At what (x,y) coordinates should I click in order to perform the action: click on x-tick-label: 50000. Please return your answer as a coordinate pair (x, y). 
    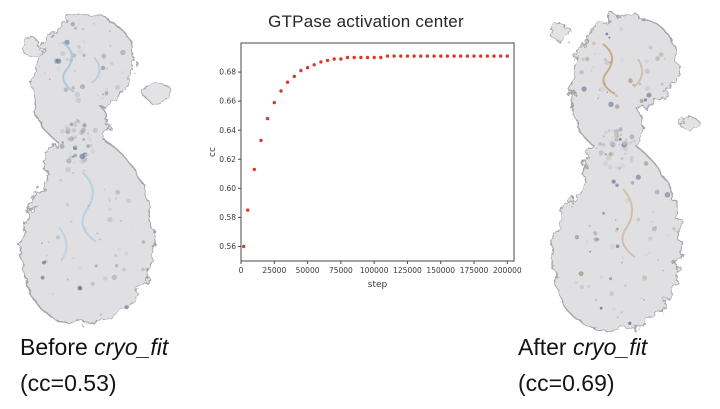
    Looking at the image, I should click on (308, 270).